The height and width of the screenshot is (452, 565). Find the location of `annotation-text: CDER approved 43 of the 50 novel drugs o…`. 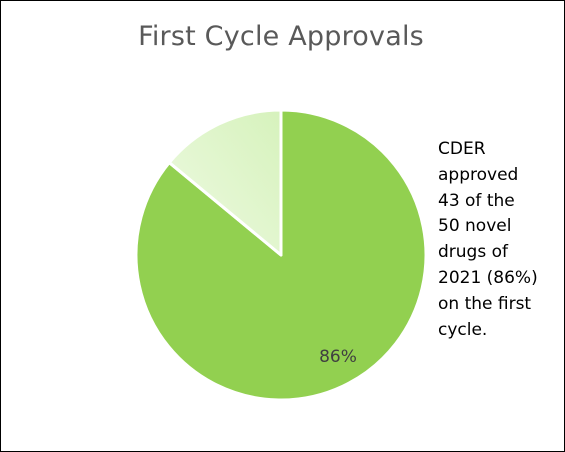

annotation-text: CDER approved 43 of the 50 novel drugs o… is located at coordinates (498, 240).